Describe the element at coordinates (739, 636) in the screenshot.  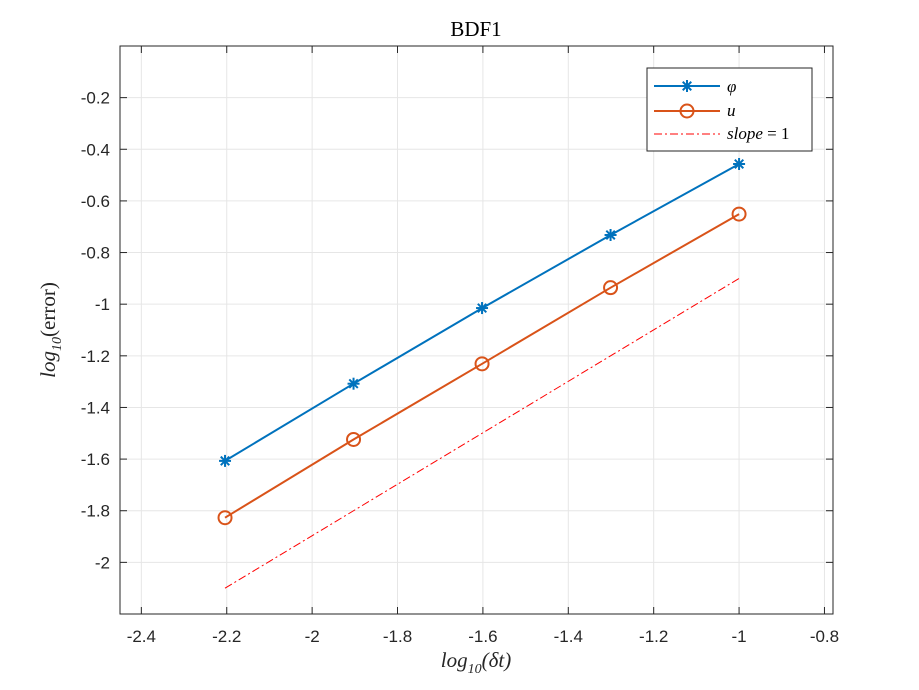
I see `x-tick-label: -1` at that location.